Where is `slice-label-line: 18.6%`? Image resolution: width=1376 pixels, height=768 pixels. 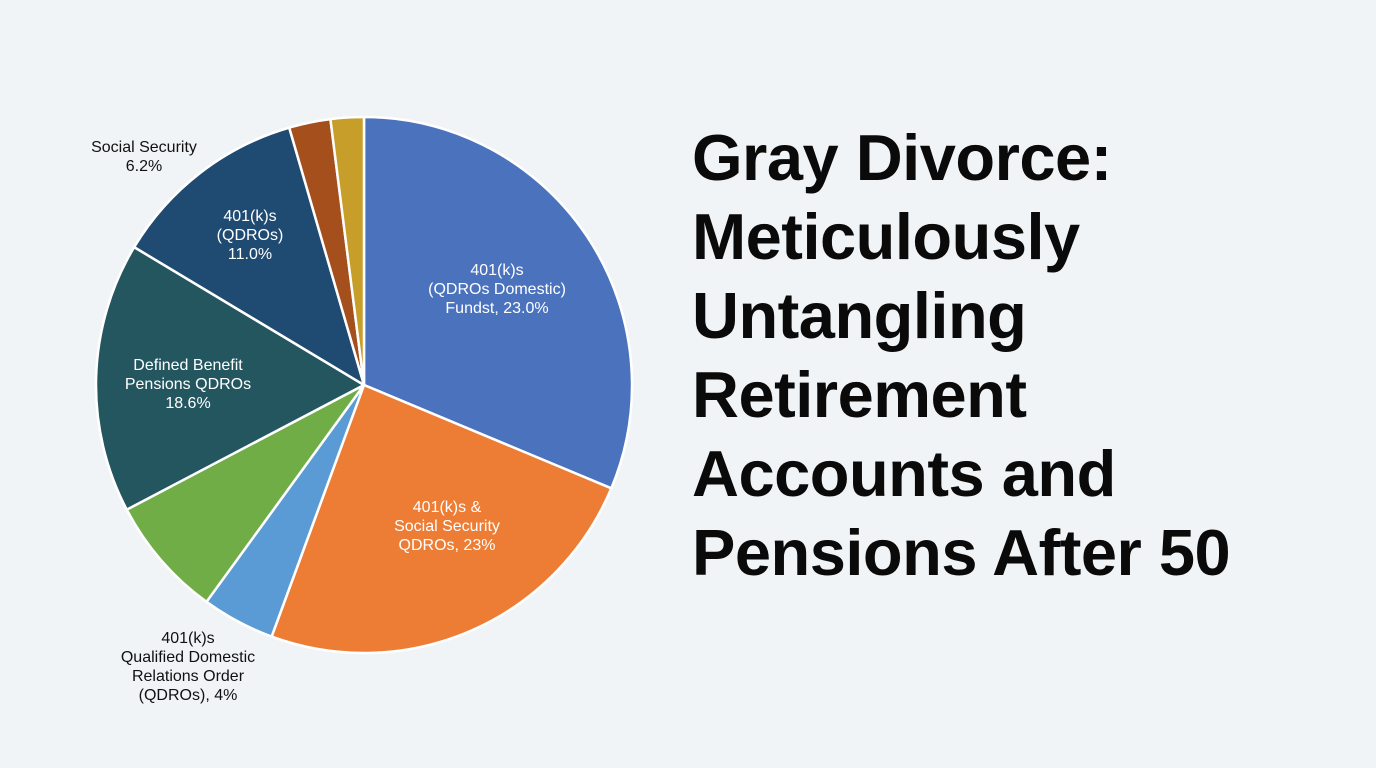
slice-label-line: 18.6% is located at coordinates (187, 403).